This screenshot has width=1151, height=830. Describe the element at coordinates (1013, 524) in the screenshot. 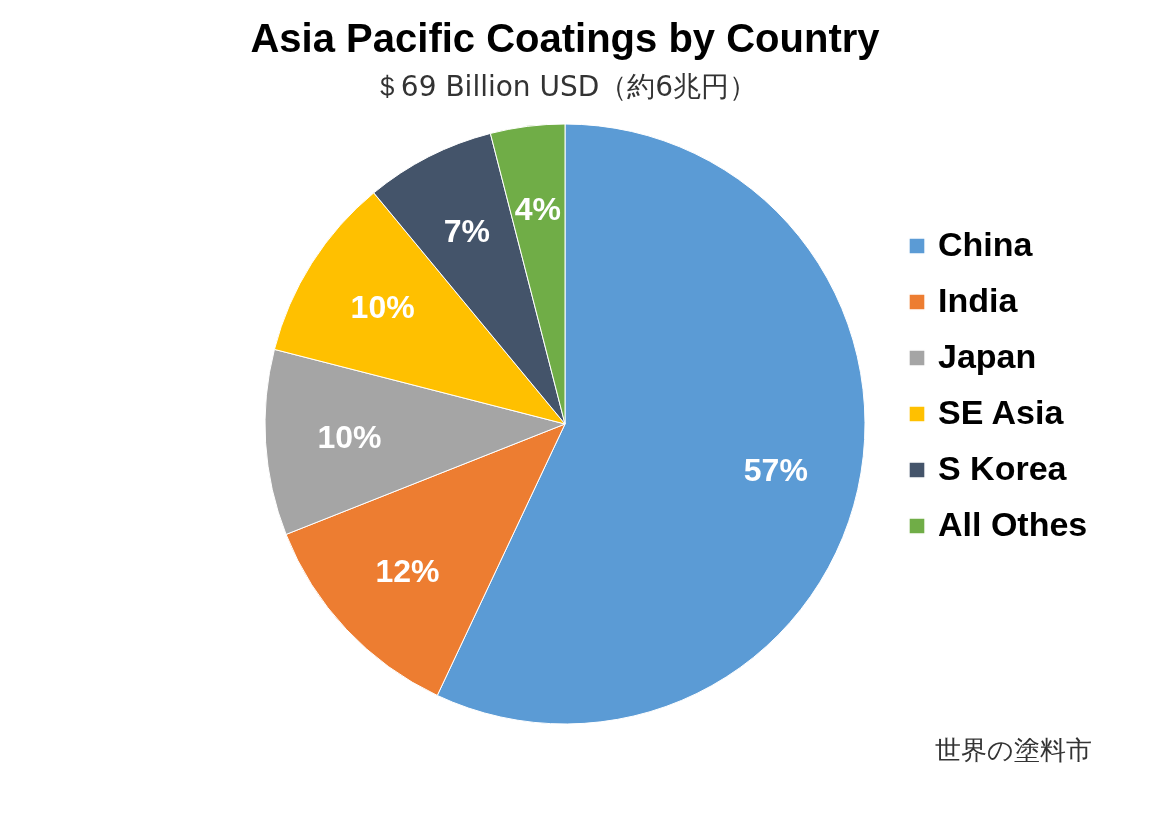

I see `legend-label: All Othes` at that location.